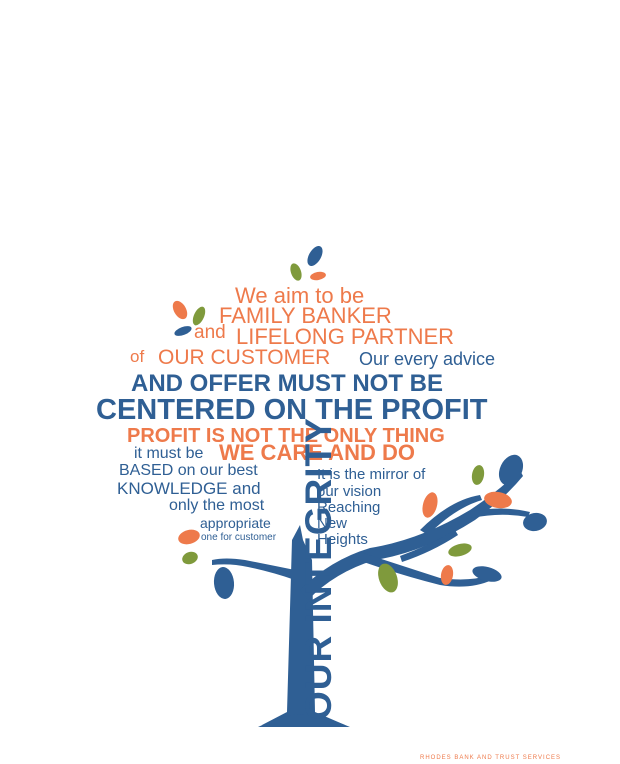  Describe the element at coordinates (342, 539) in the screenshot. I see `right-line-5: Heights` at that location.